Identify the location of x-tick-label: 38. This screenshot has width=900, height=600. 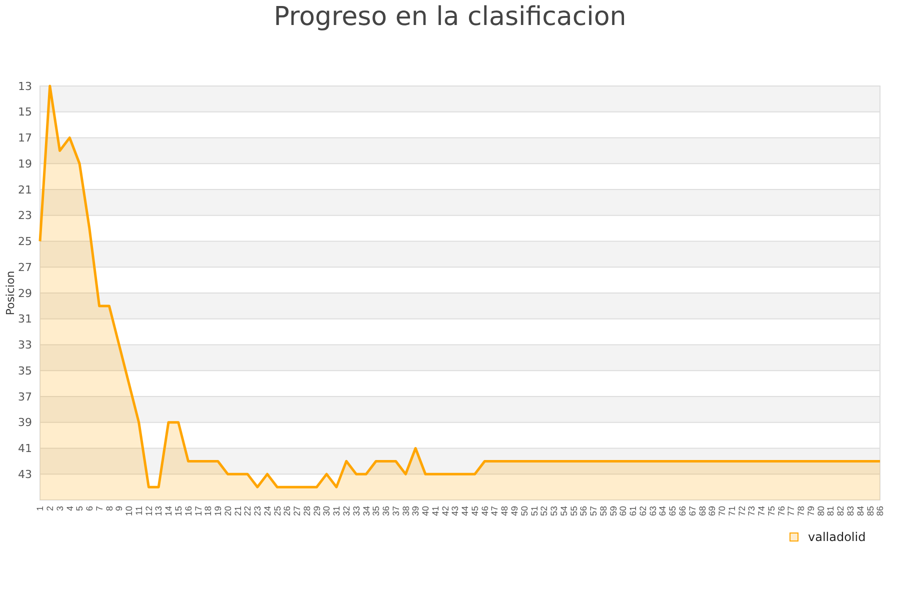
(405, 511).